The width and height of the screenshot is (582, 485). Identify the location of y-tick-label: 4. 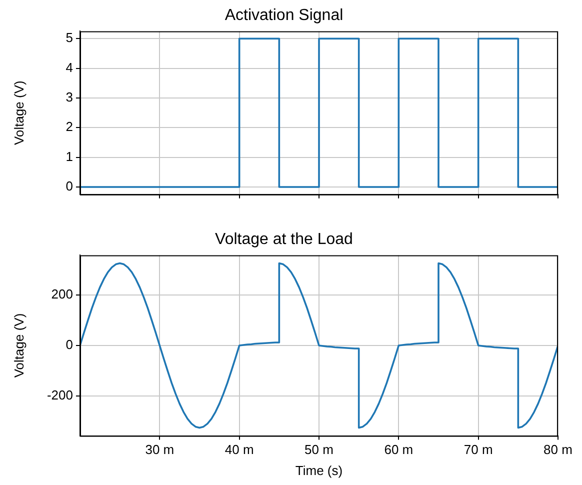
(69, 67).